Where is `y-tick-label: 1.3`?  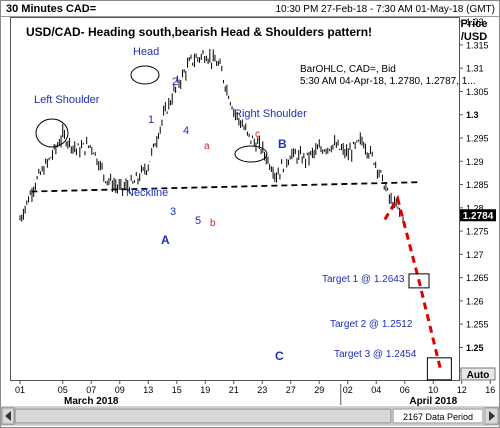 y-tick-label: 1.3 is located at coordinates (472, 115).